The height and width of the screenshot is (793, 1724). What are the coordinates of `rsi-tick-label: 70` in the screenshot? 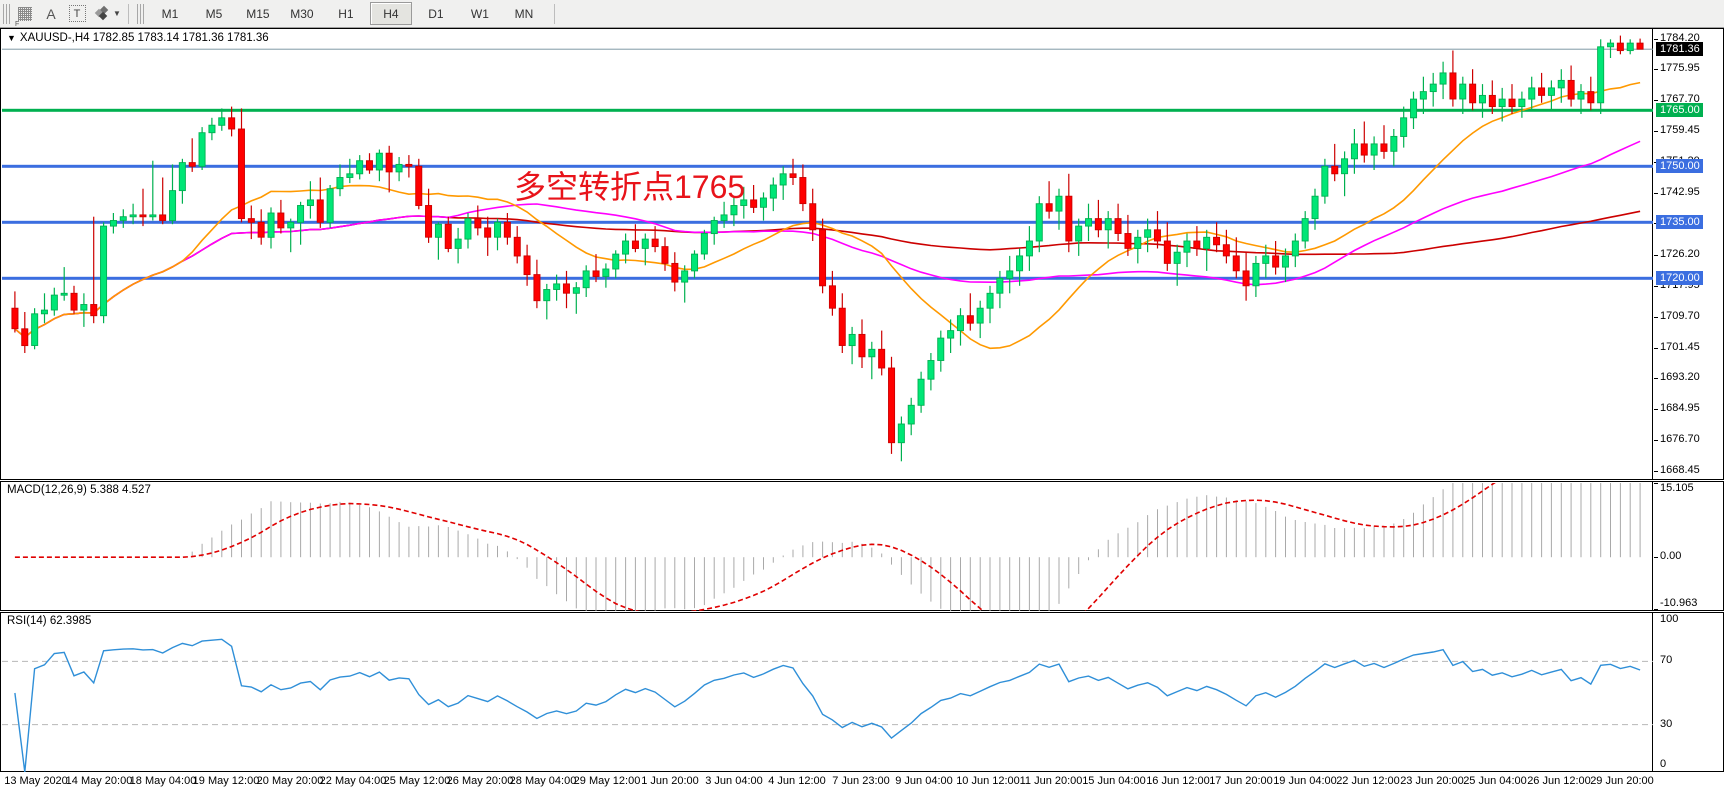 It's located at (1666, 660).